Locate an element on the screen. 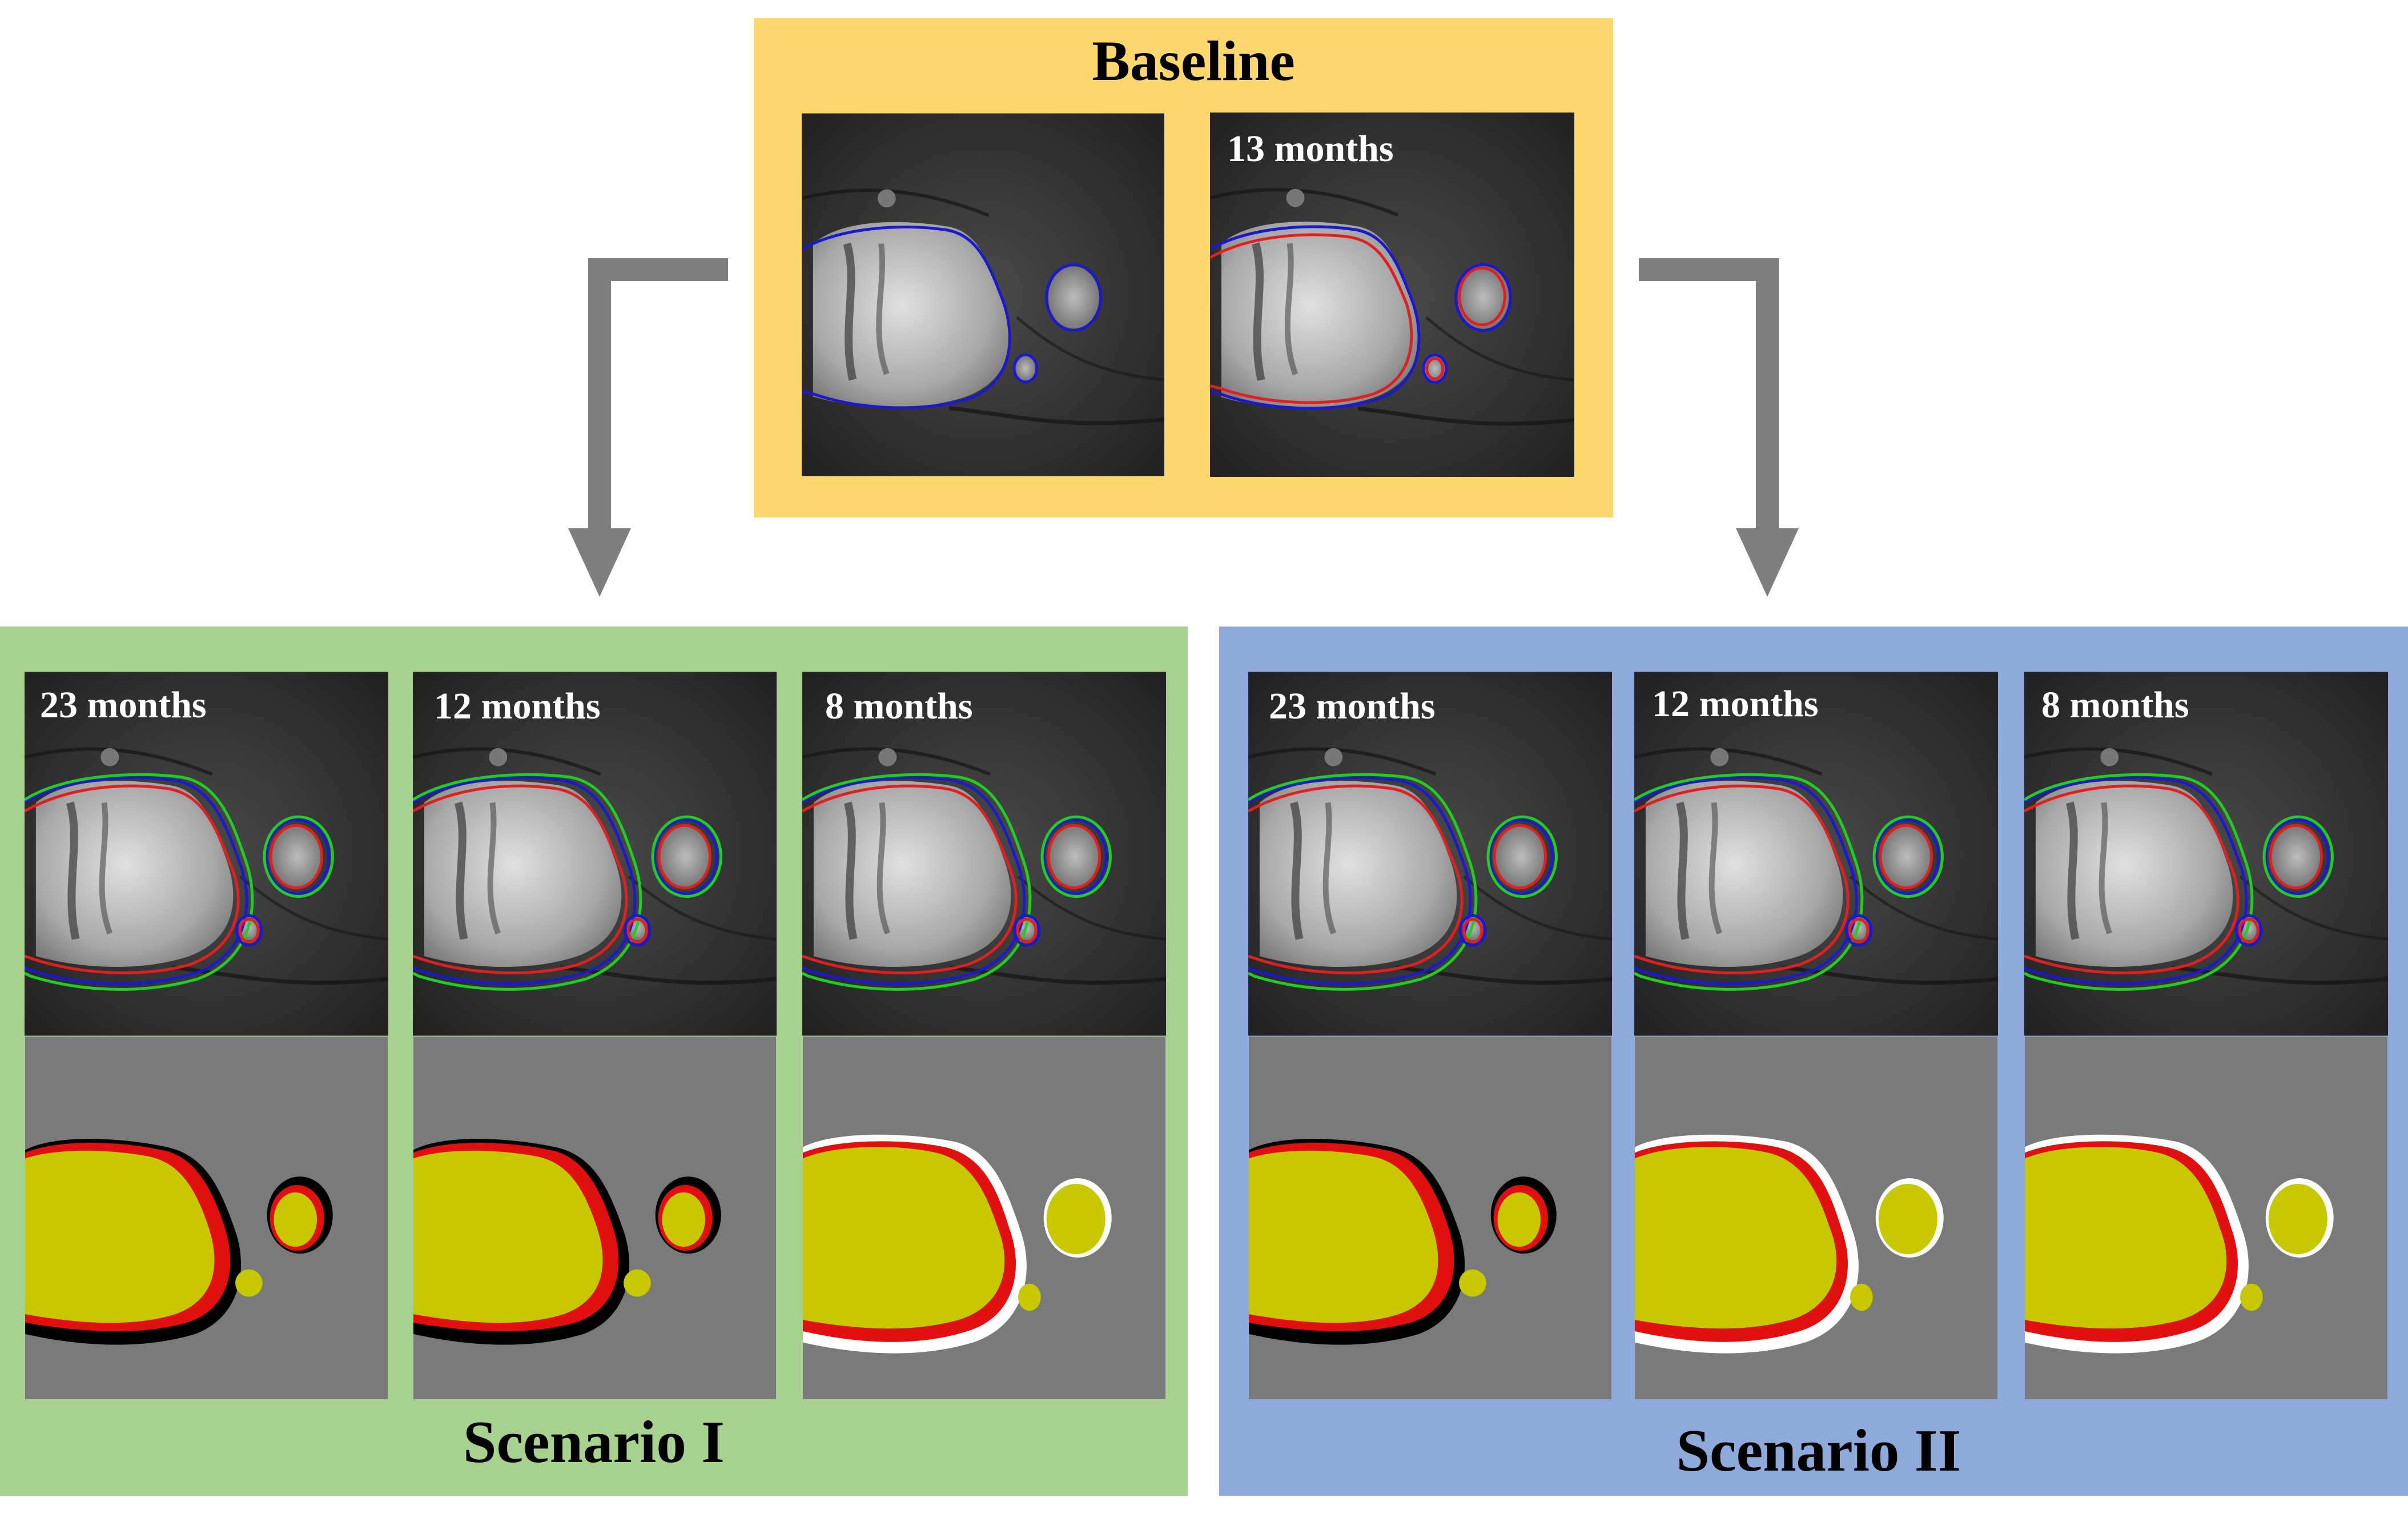 The width and height of the screenshot is (2408, 1526). baseline-title: Baseline is located at coordinates (1193, 61).